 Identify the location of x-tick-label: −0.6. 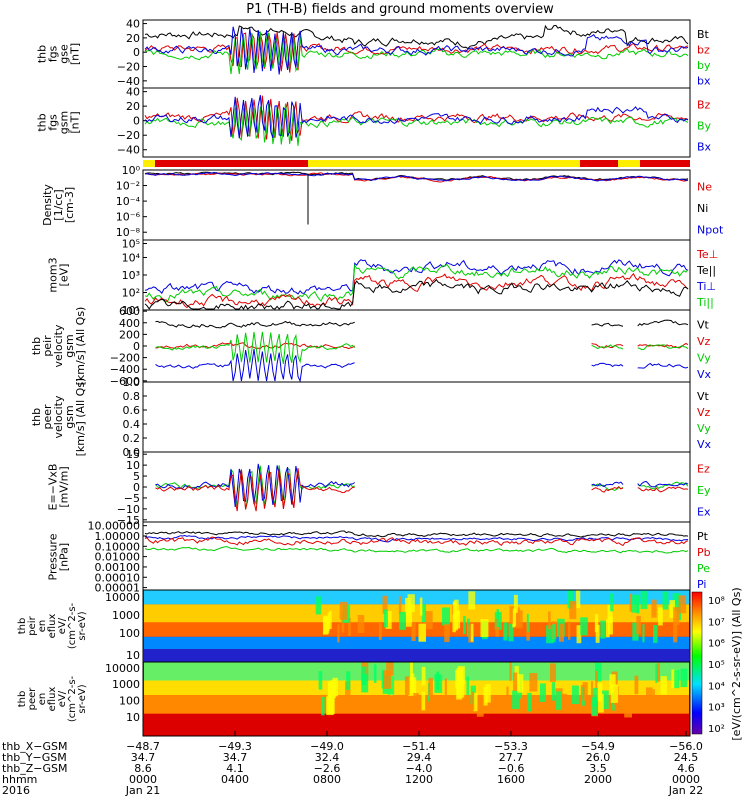
(511, 768).